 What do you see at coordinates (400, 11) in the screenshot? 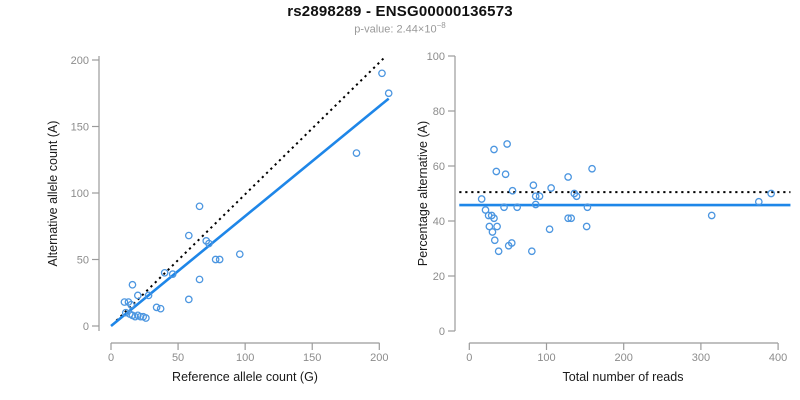
I see `figure-title: rs2898289 - ENSG00000136573` at bounding box center [400, 11].